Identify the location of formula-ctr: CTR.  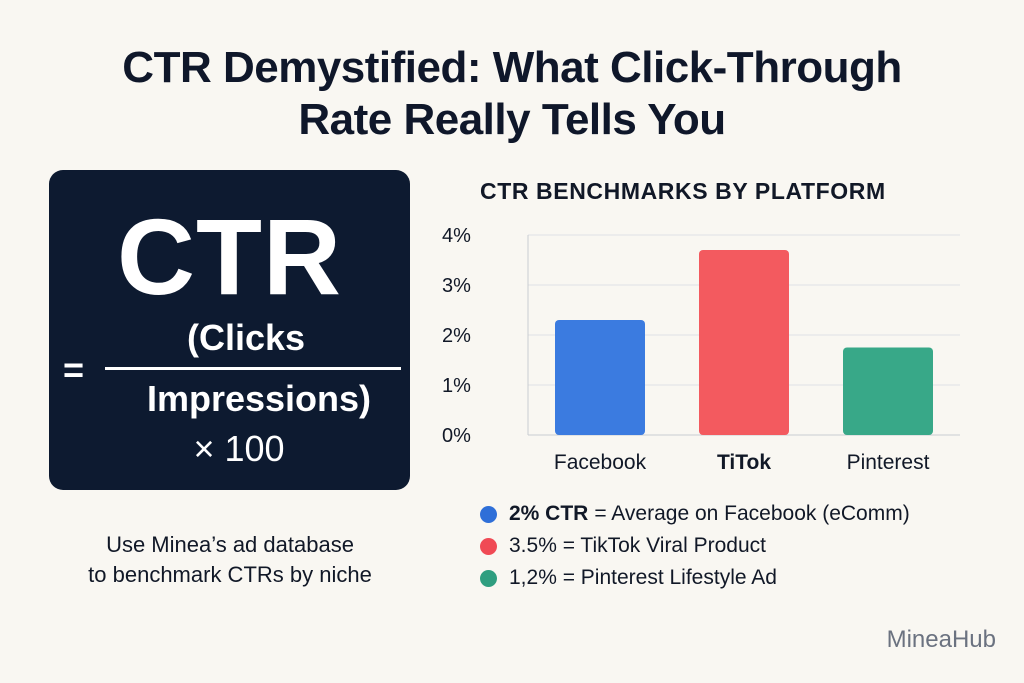
(229, 256).